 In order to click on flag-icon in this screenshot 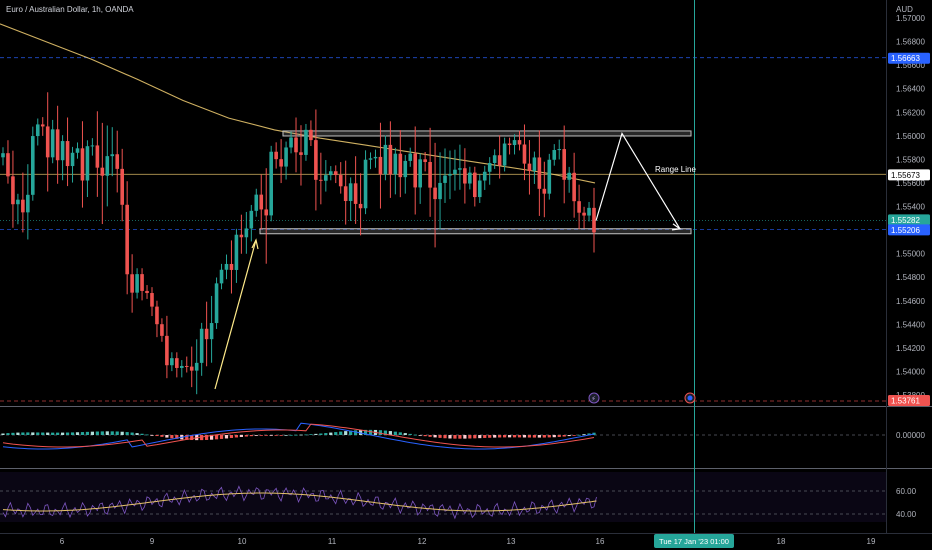, I will do `click(690, 398)`.